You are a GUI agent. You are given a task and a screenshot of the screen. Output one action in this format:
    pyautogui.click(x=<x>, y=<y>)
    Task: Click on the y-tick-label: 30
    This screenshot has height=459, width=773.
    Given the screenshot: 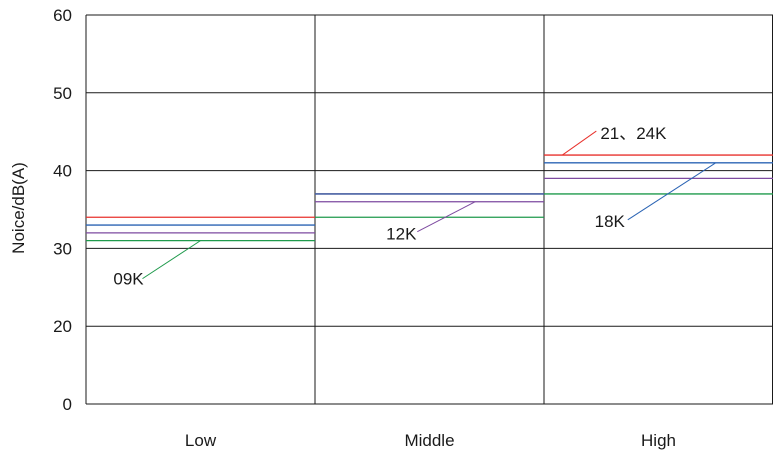 What is the action you would take?
    pyautogui.click(x=62, y=248)
    